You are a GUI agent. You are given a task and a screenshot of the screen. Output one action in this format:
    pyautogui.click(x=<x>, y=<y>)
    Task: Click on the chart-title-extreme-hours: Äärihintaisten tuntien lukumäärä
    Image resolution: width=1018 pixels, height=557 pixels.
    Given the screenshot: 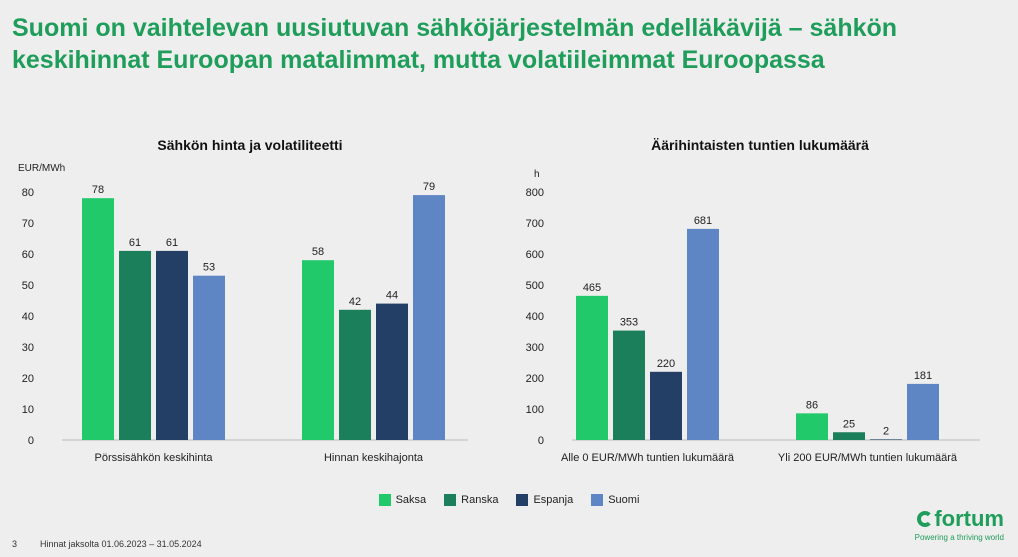 What is the action you would take?
    pyautogui.click(x=760, y=145)
    